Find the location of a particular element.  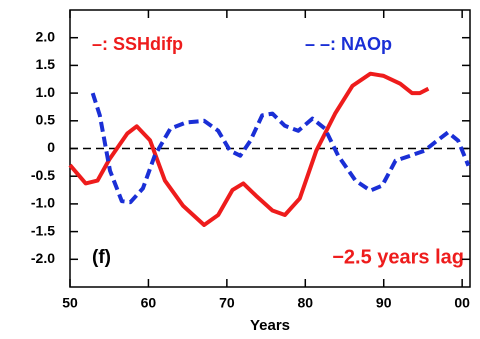

lag-annotation: −2.5 years lag is located at coordinates (398, 257).